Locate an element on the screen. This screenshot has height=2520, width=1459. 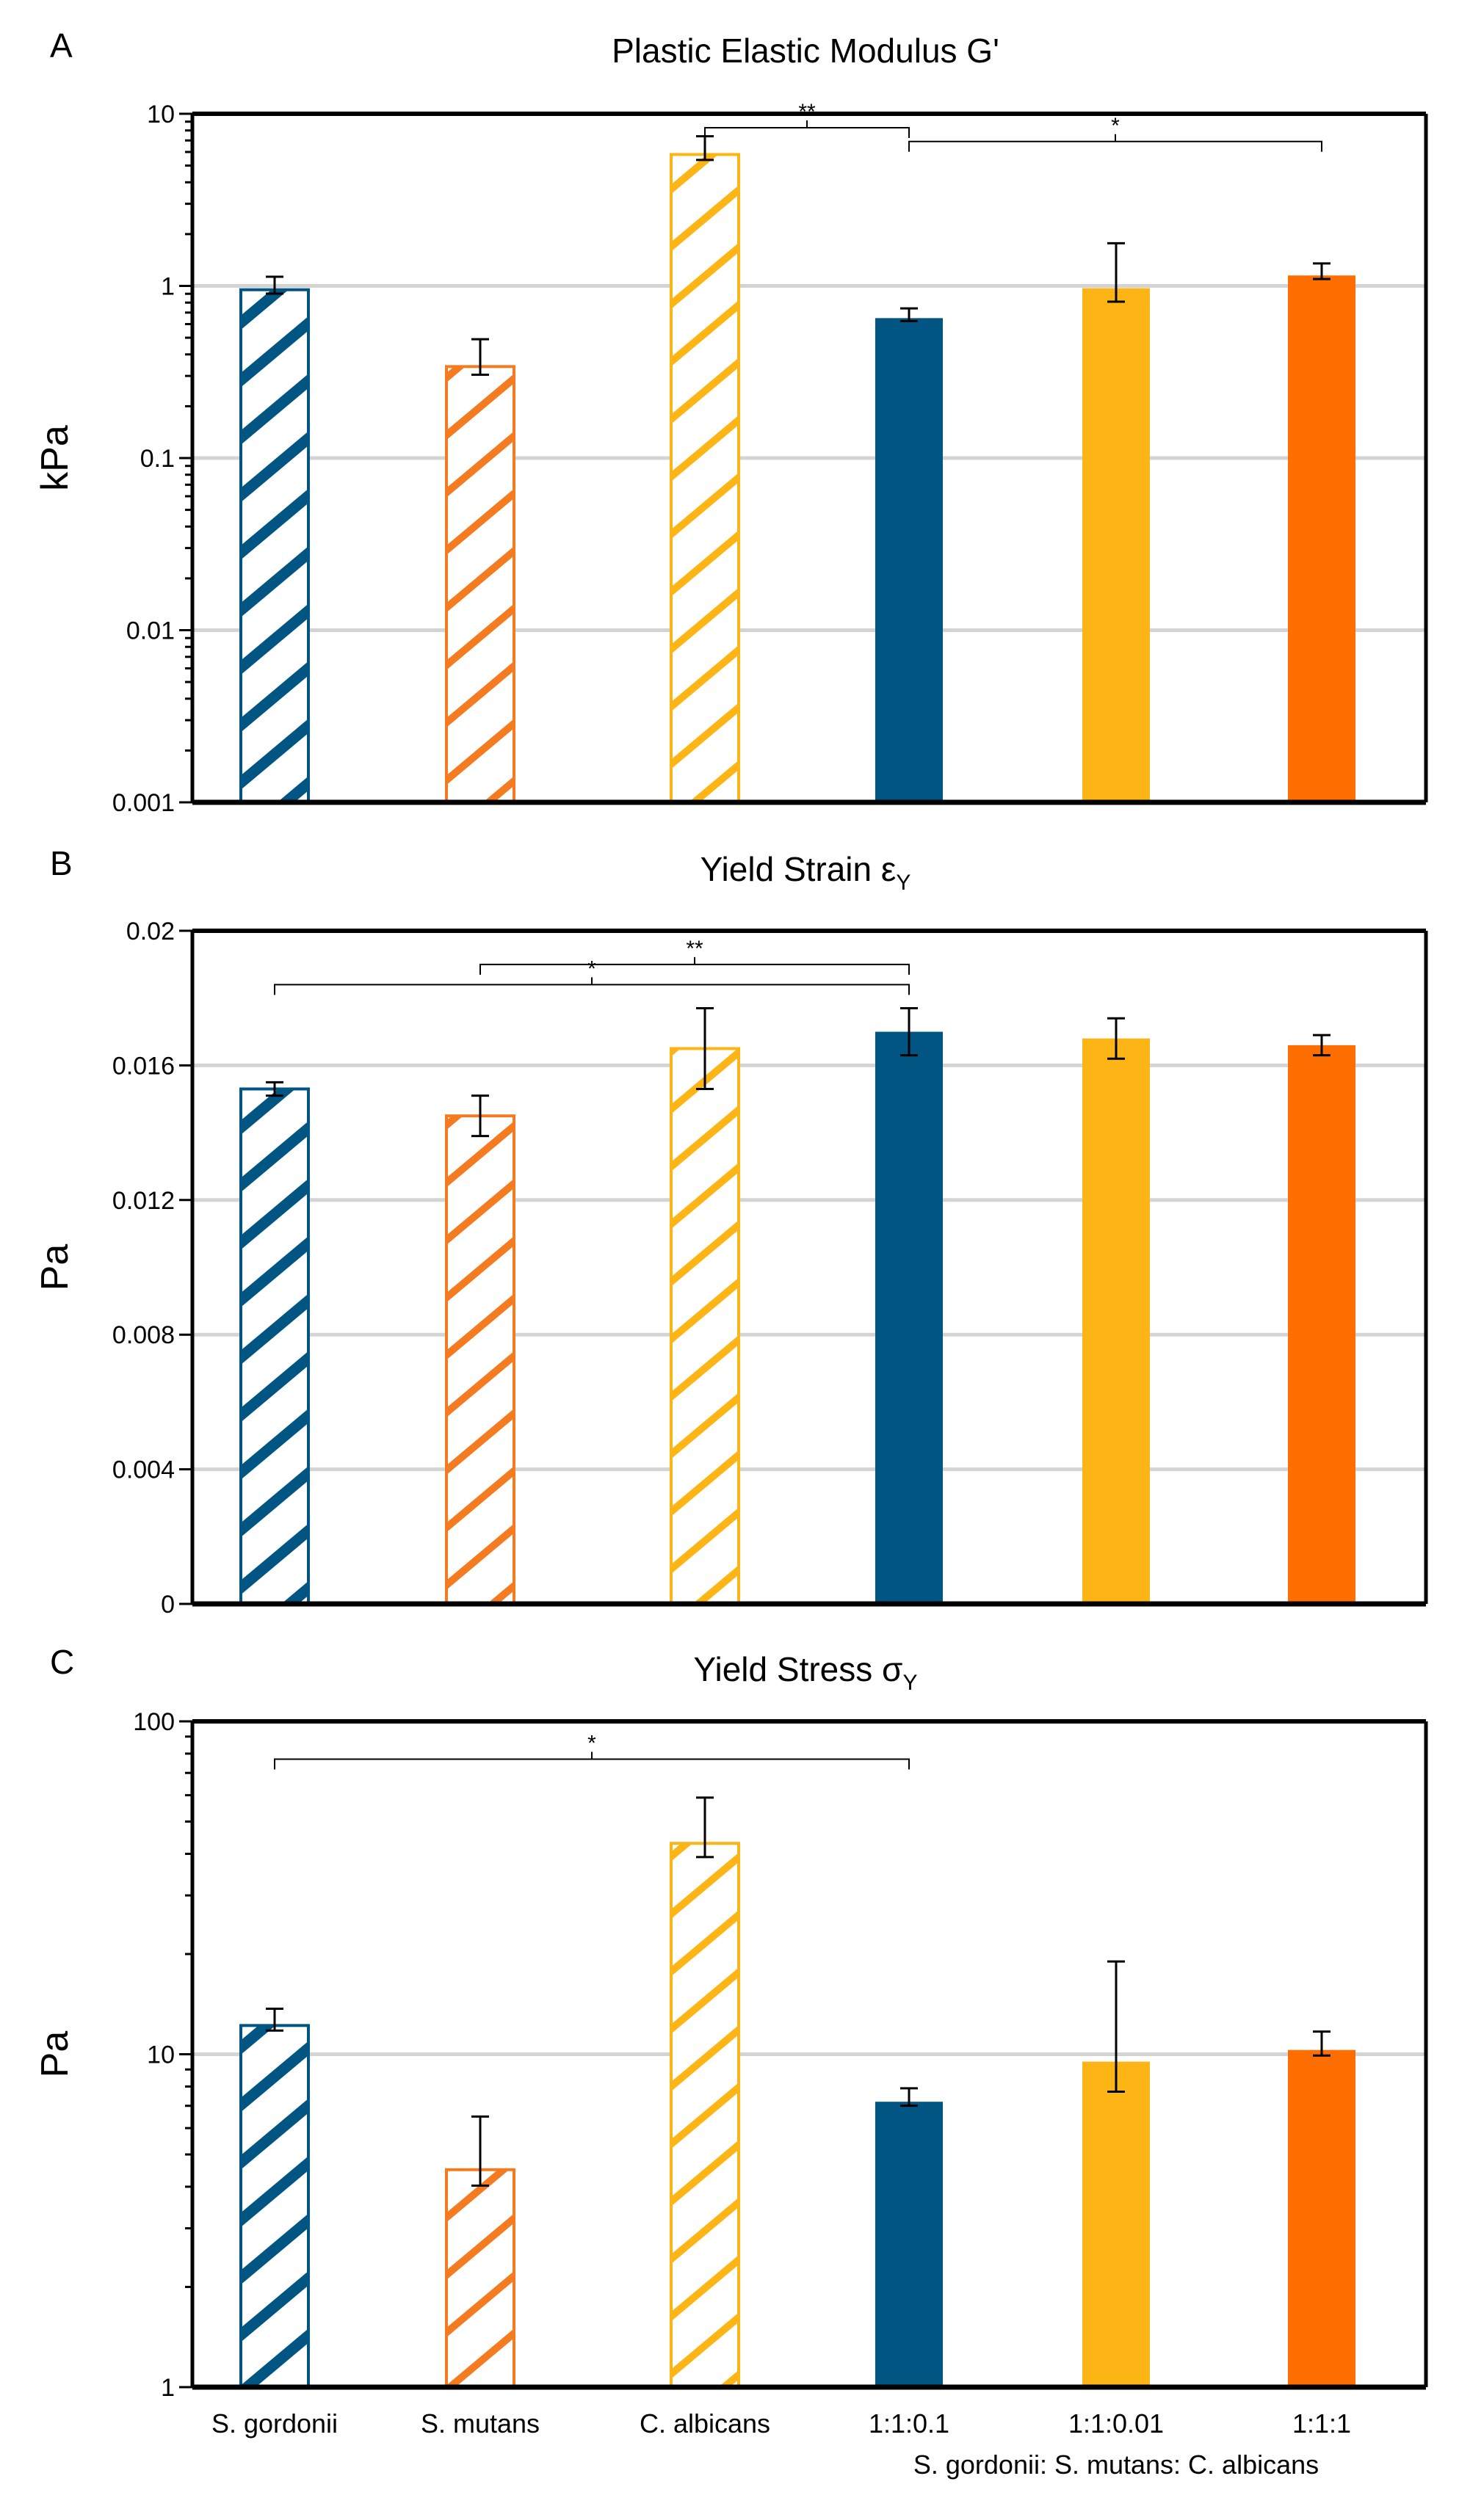
y-tick-label: 0.016 is located at coordinates (143, 1066).